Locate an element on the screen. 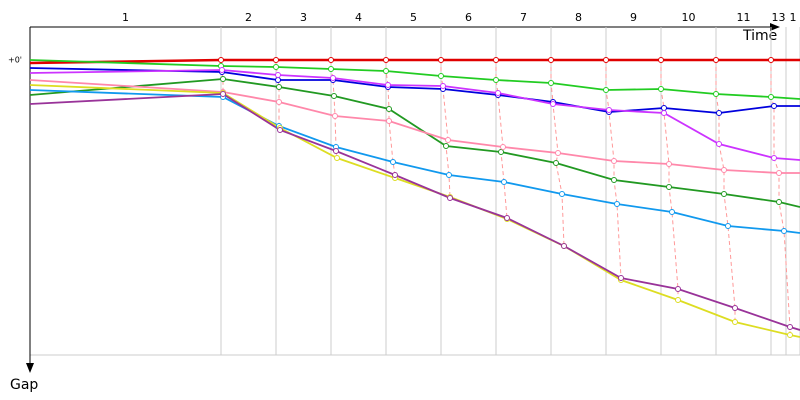 Image resolution: width=800 pixels, height=400 pixels. x-axis-label: Time is located at coordinates (759, 36).